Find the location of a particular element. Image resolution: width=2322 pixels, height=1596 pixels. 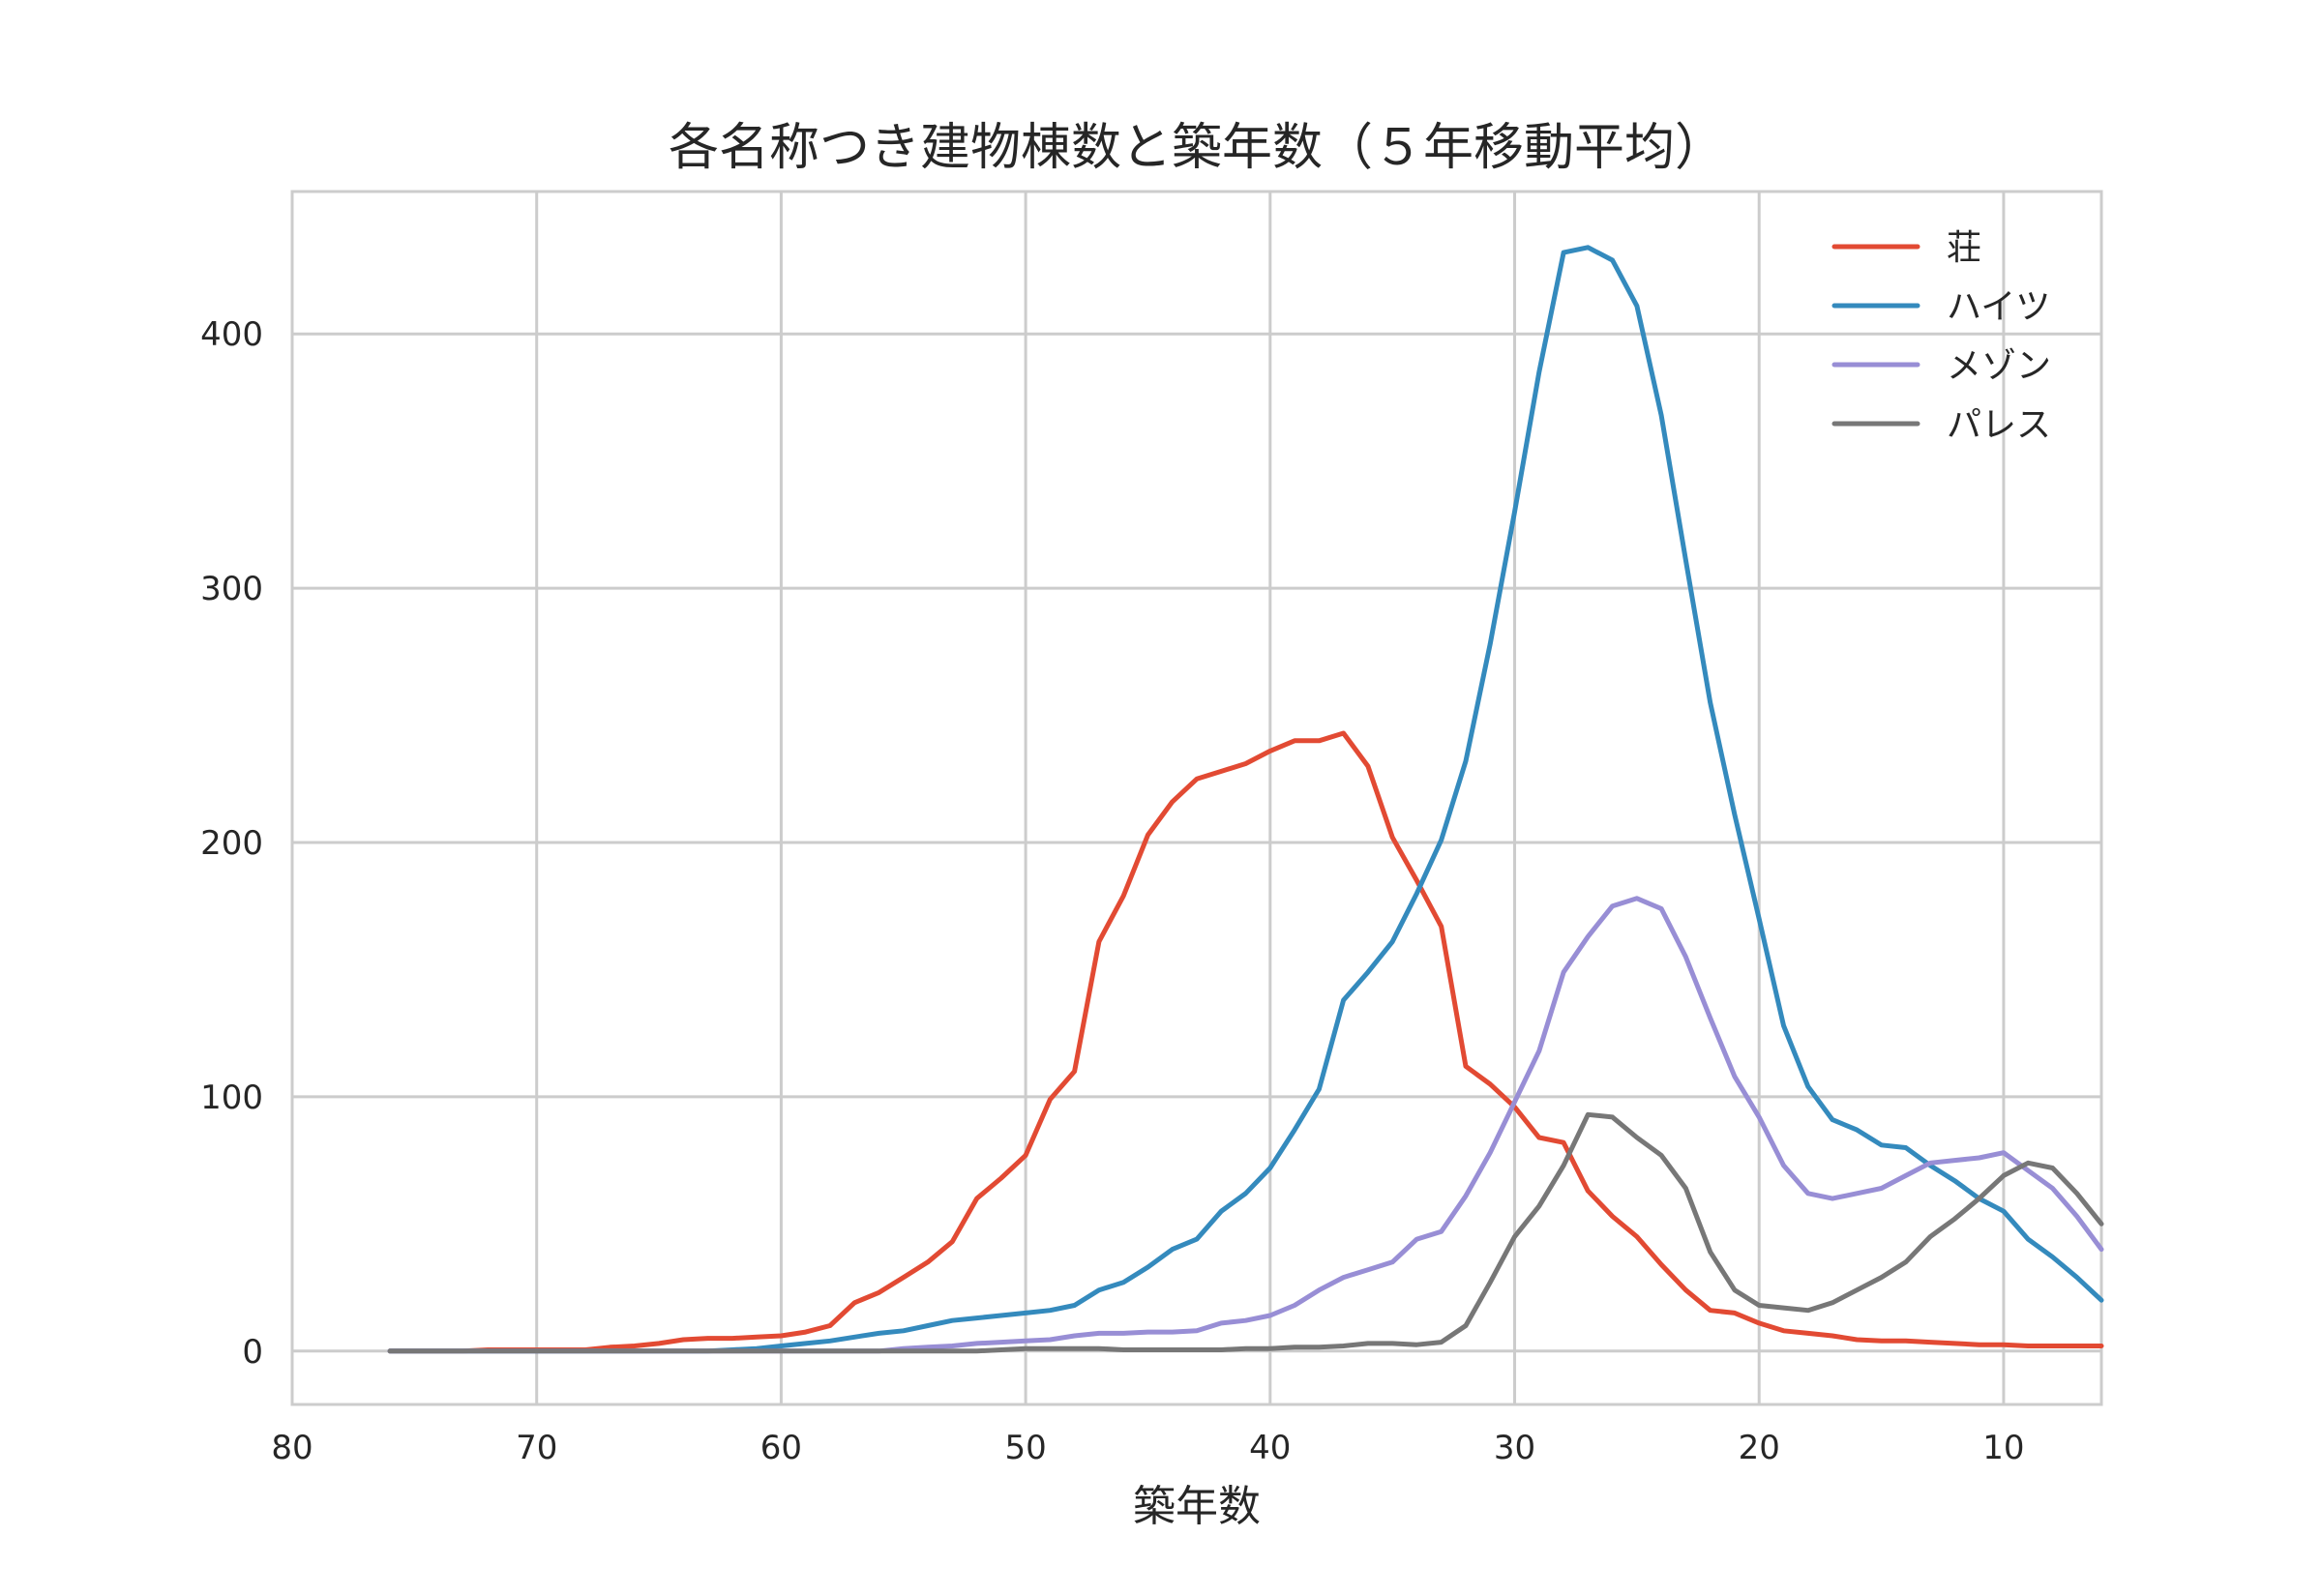

x-tick-label: 10 is located at coordinates (2003, 1448).